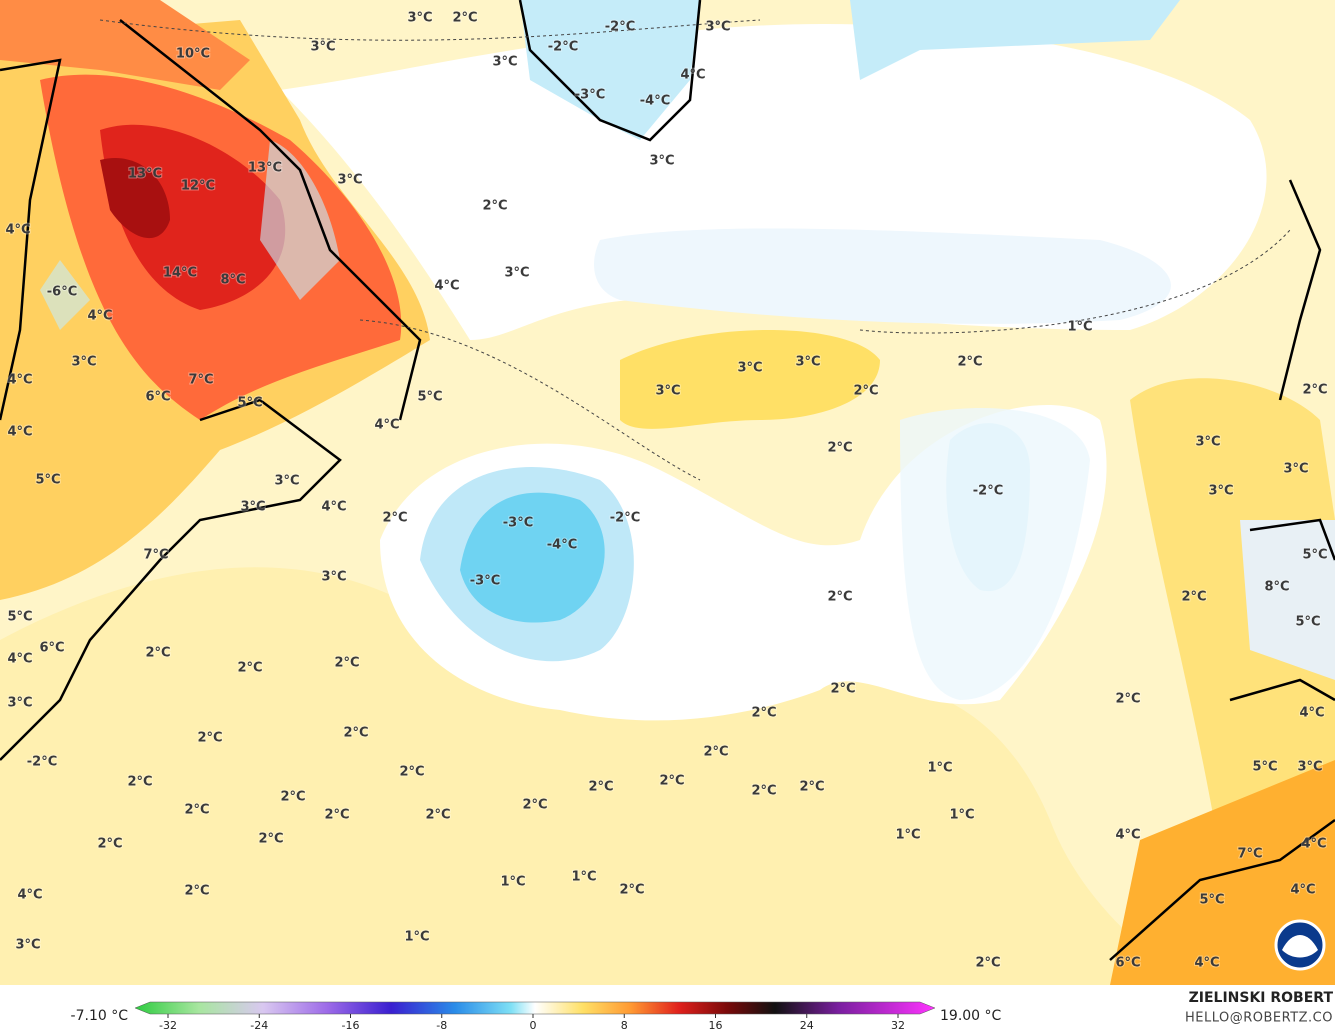 This screenshot has height=1035, width=1335. Describe the element at coordinates (180, 273) in the screenshot. I see `temperature-label: 14°C` at that location.